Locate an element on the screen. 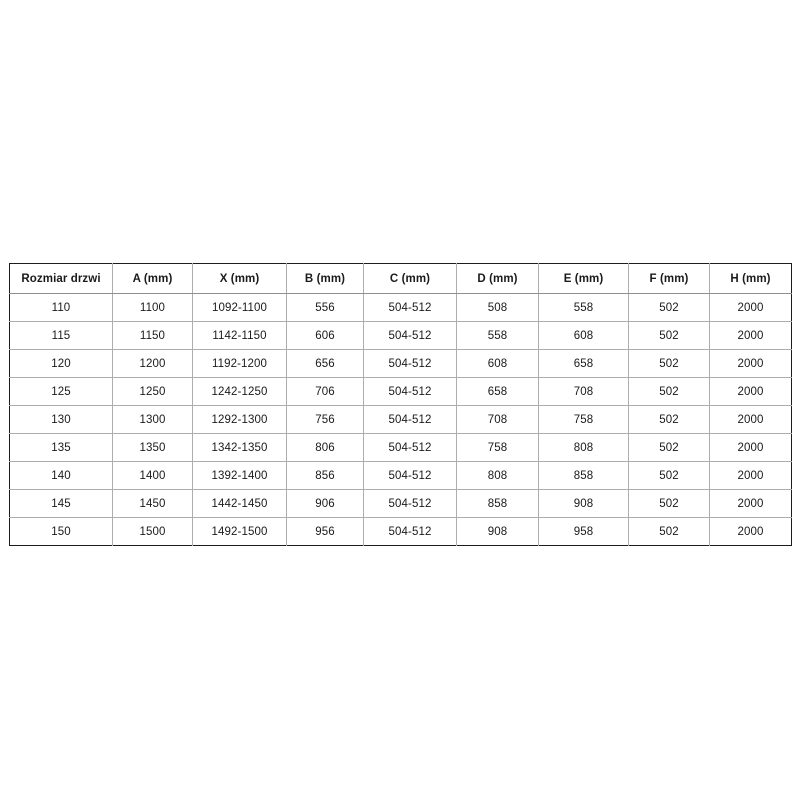 This screenshot has height=800, width=800. cell-value: 1450 is located at coordinates (152, 503).